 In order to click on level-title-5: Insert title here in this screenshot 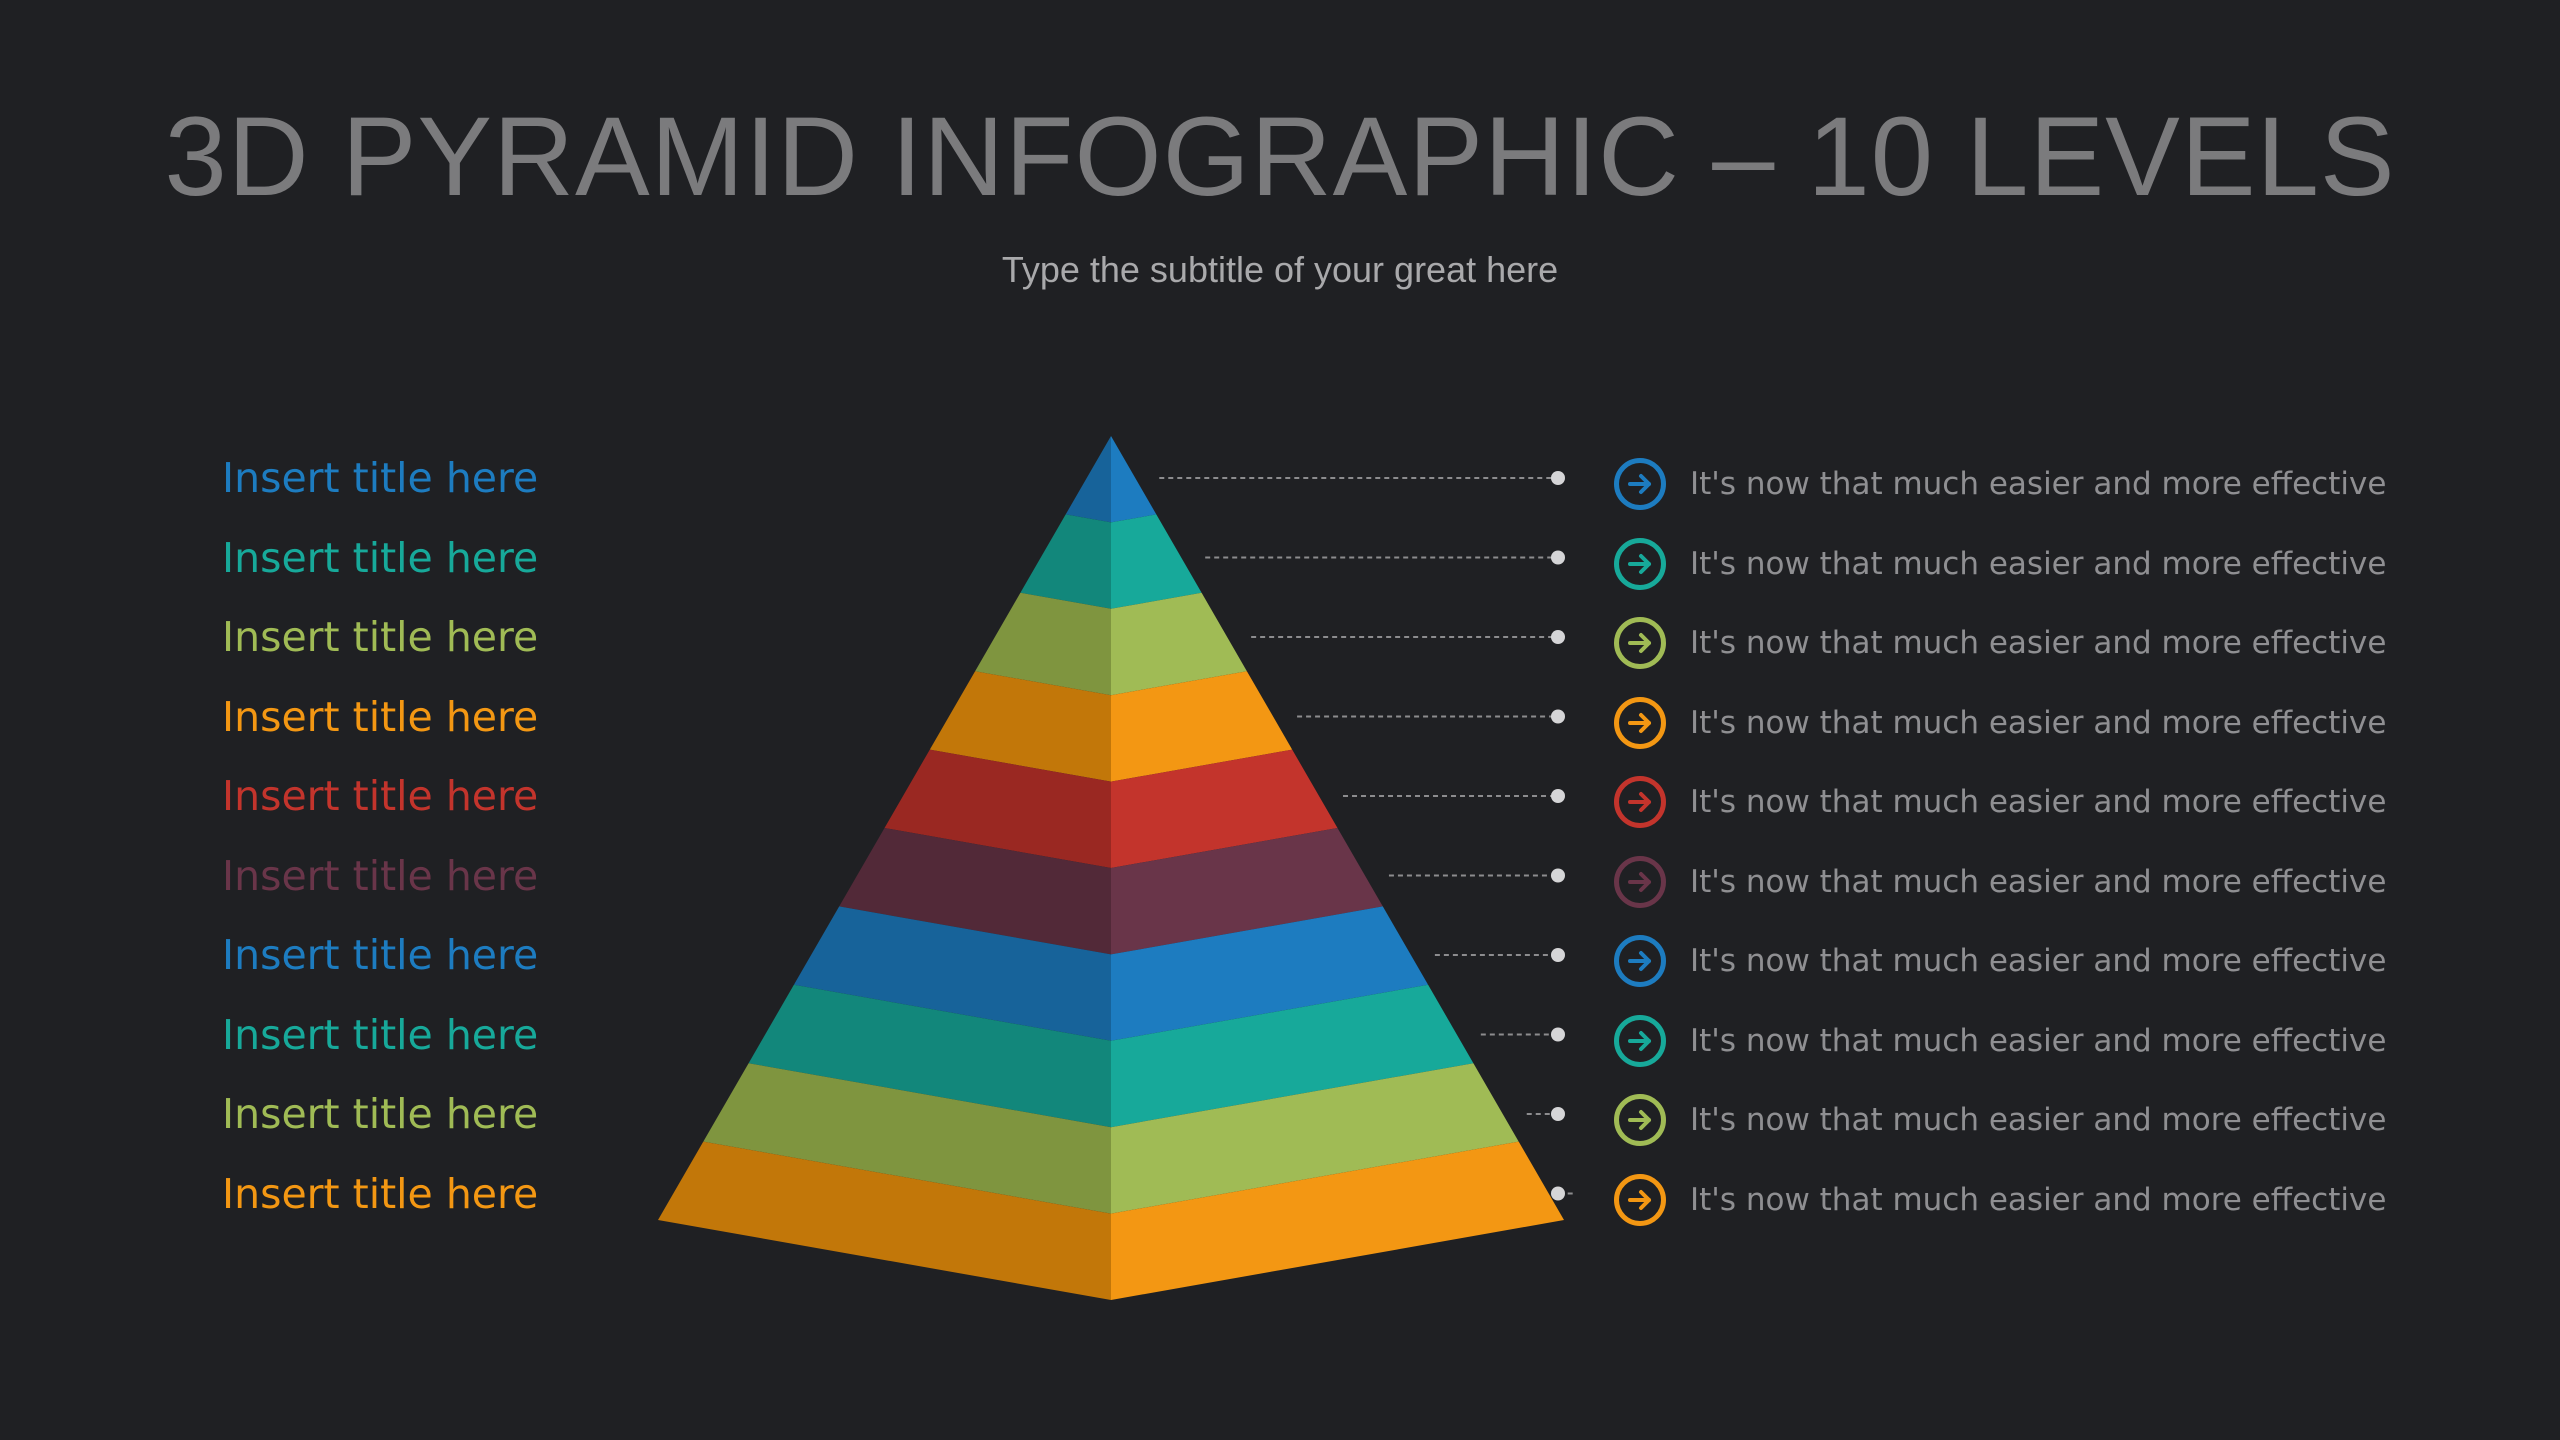, I will do `click(380, 796)`.